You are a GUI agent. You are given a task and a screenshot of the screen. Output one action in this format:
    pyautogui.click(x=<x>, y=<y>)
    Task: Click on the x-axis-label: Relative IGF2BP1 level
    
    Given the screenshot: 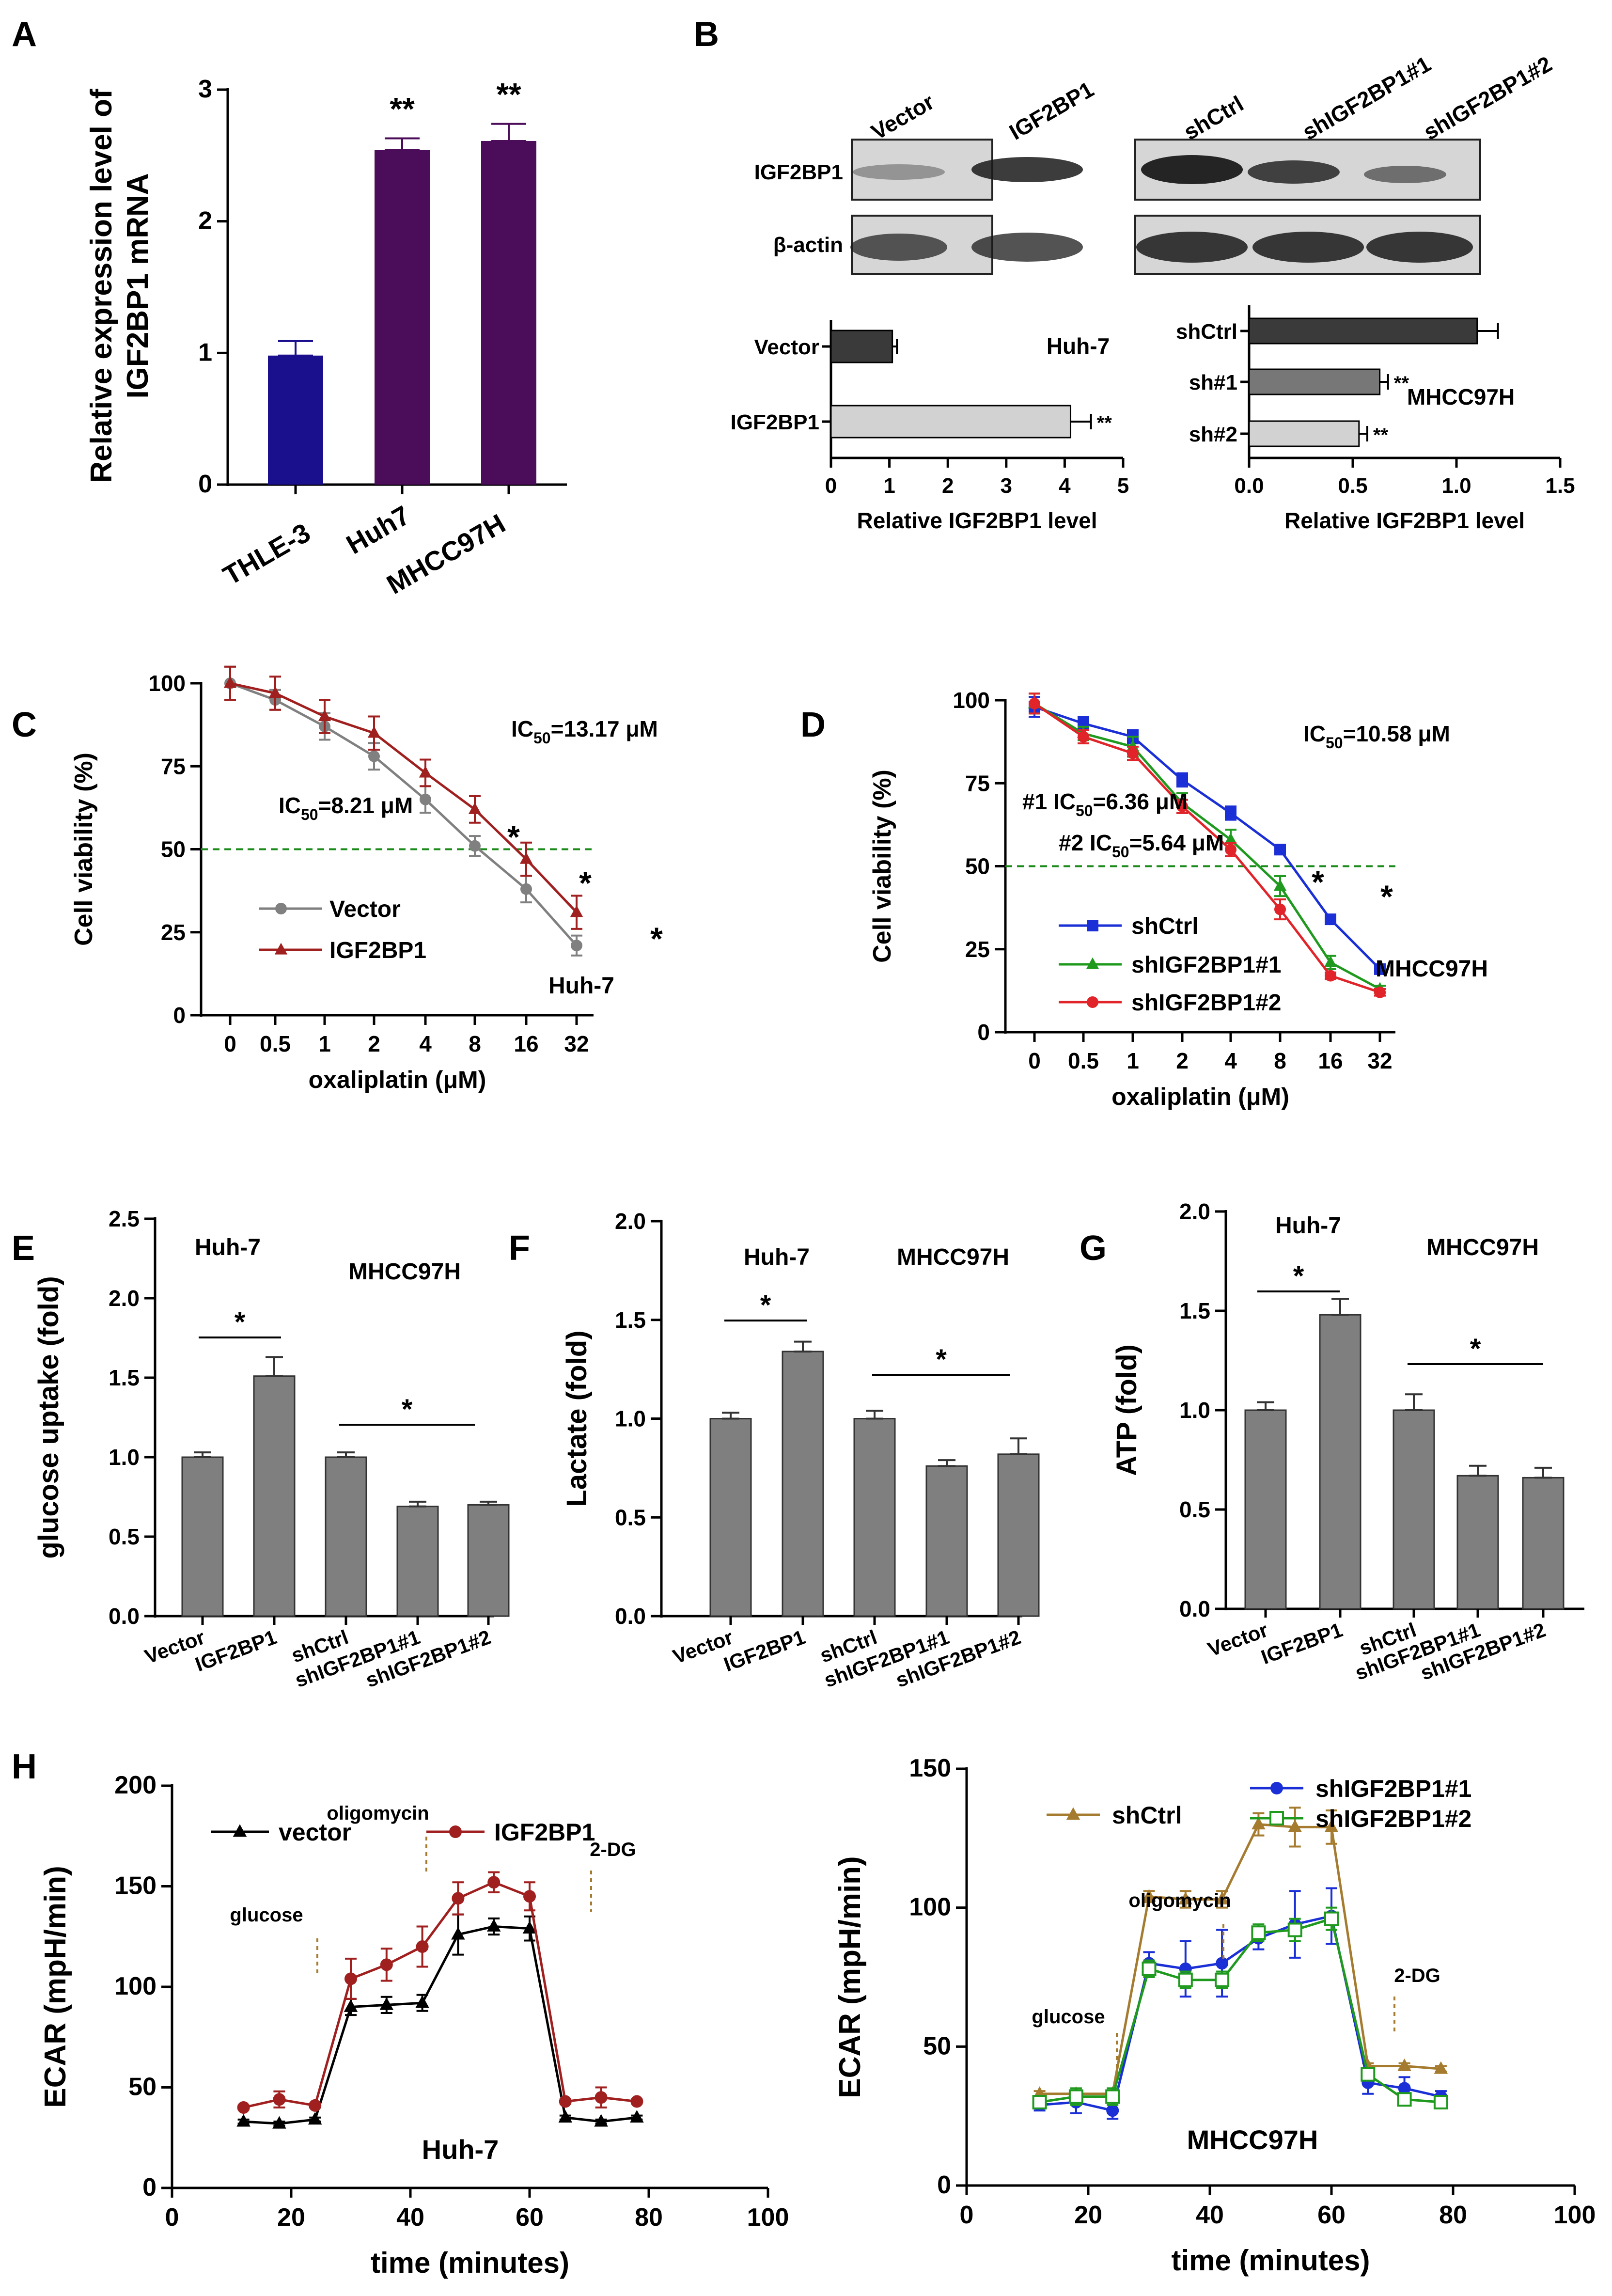 What is the action you would take?
    pyautogui.click(x=1404, y=521)
    